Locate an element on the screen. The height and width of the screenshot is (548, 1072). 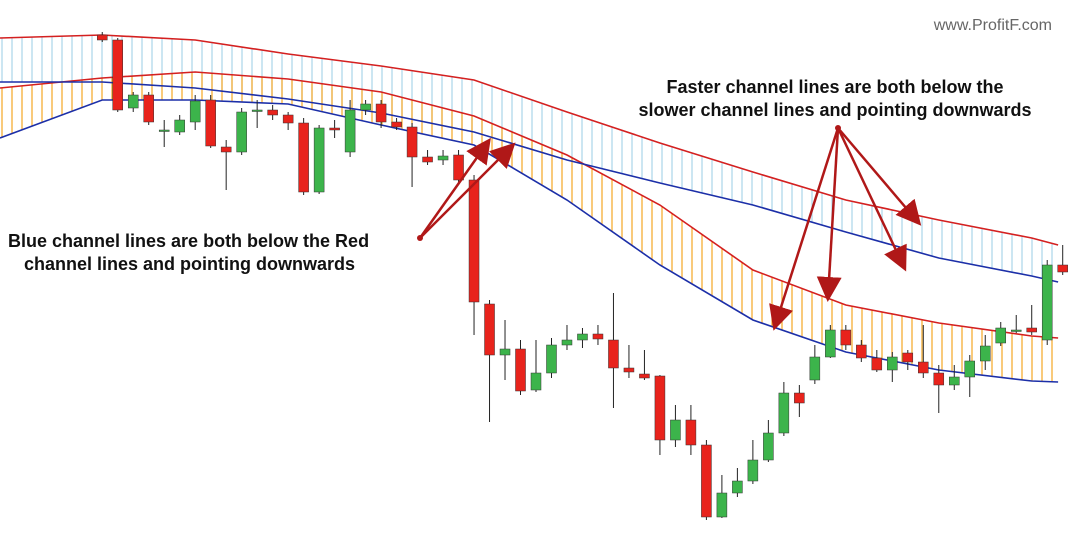
annotation-line: Faster channel lines are both below the is located at coordinates (834, 87).